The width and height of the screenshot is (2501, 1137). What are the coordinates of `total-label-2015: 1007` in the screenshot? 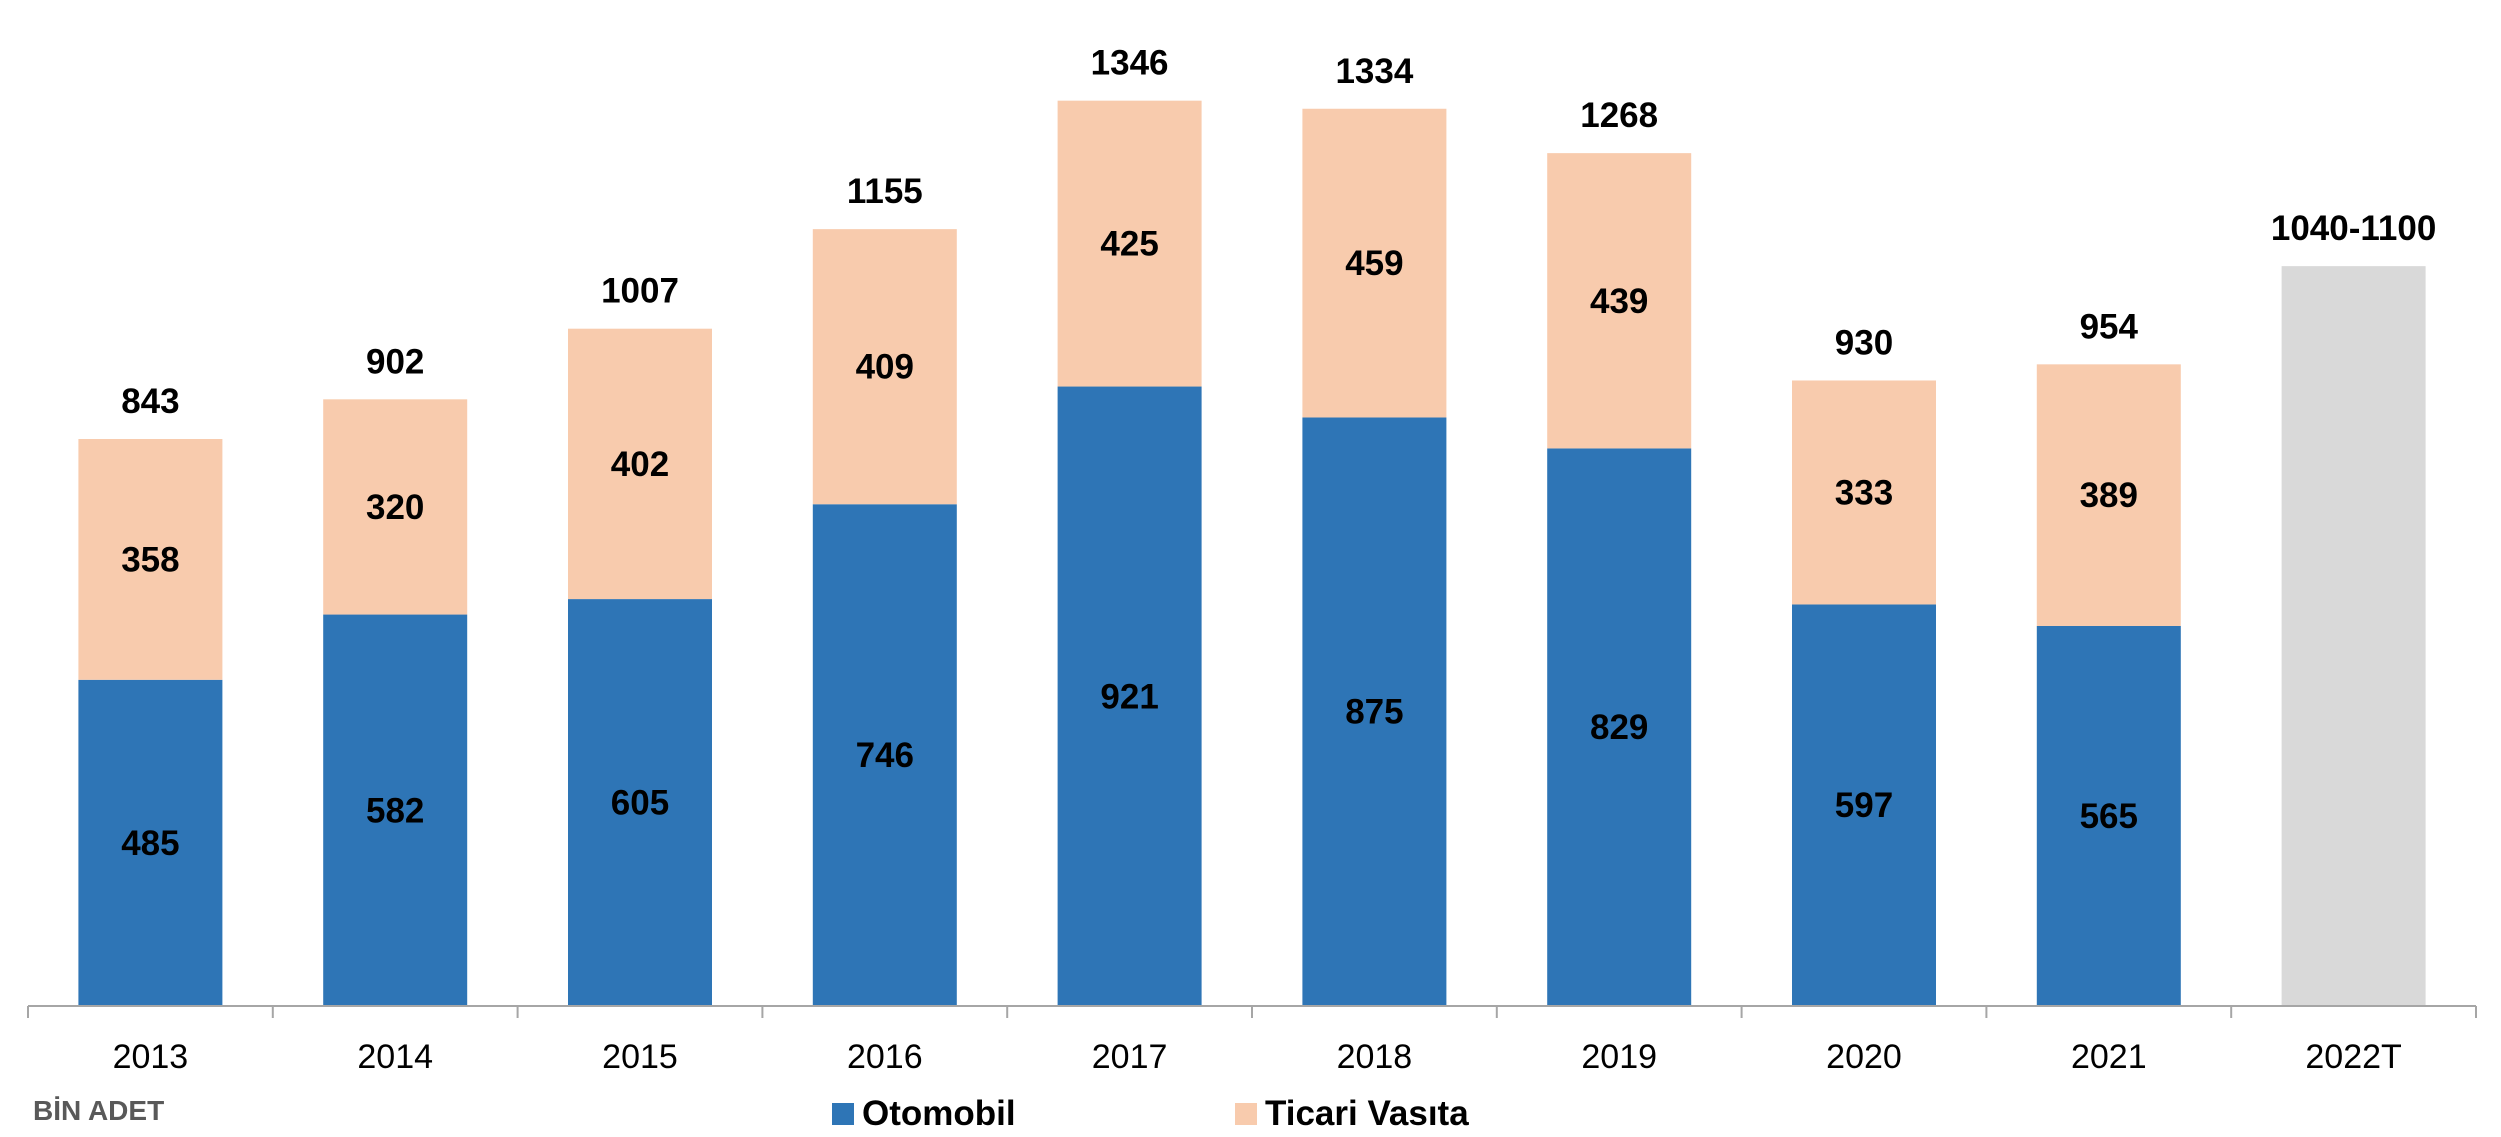 It's located at (640, 291).